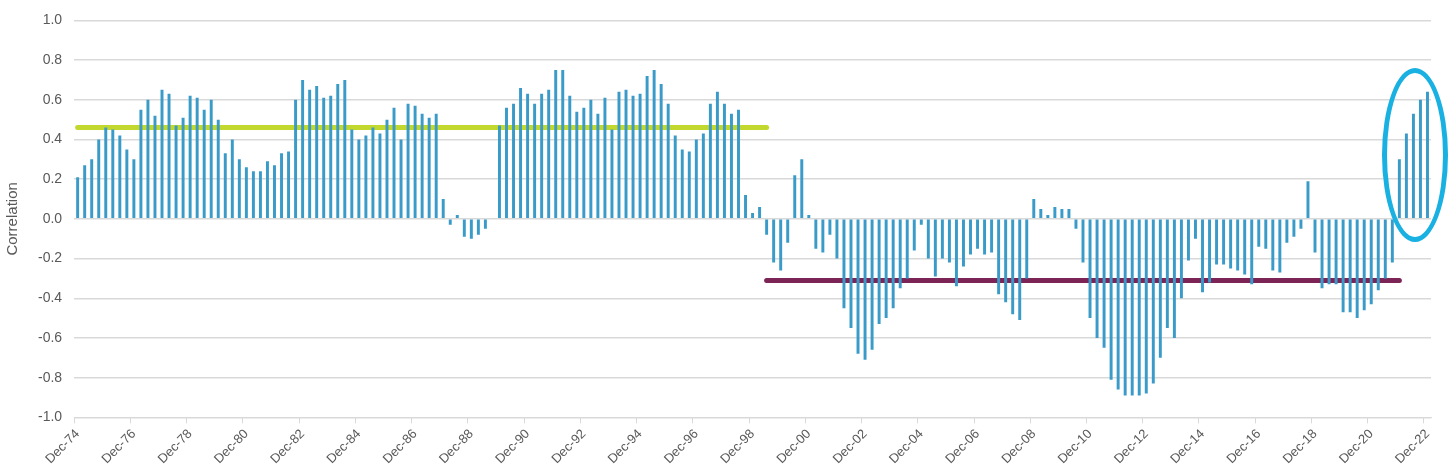  I want to click on y-tick-label: 0.6, so click(52, 98).